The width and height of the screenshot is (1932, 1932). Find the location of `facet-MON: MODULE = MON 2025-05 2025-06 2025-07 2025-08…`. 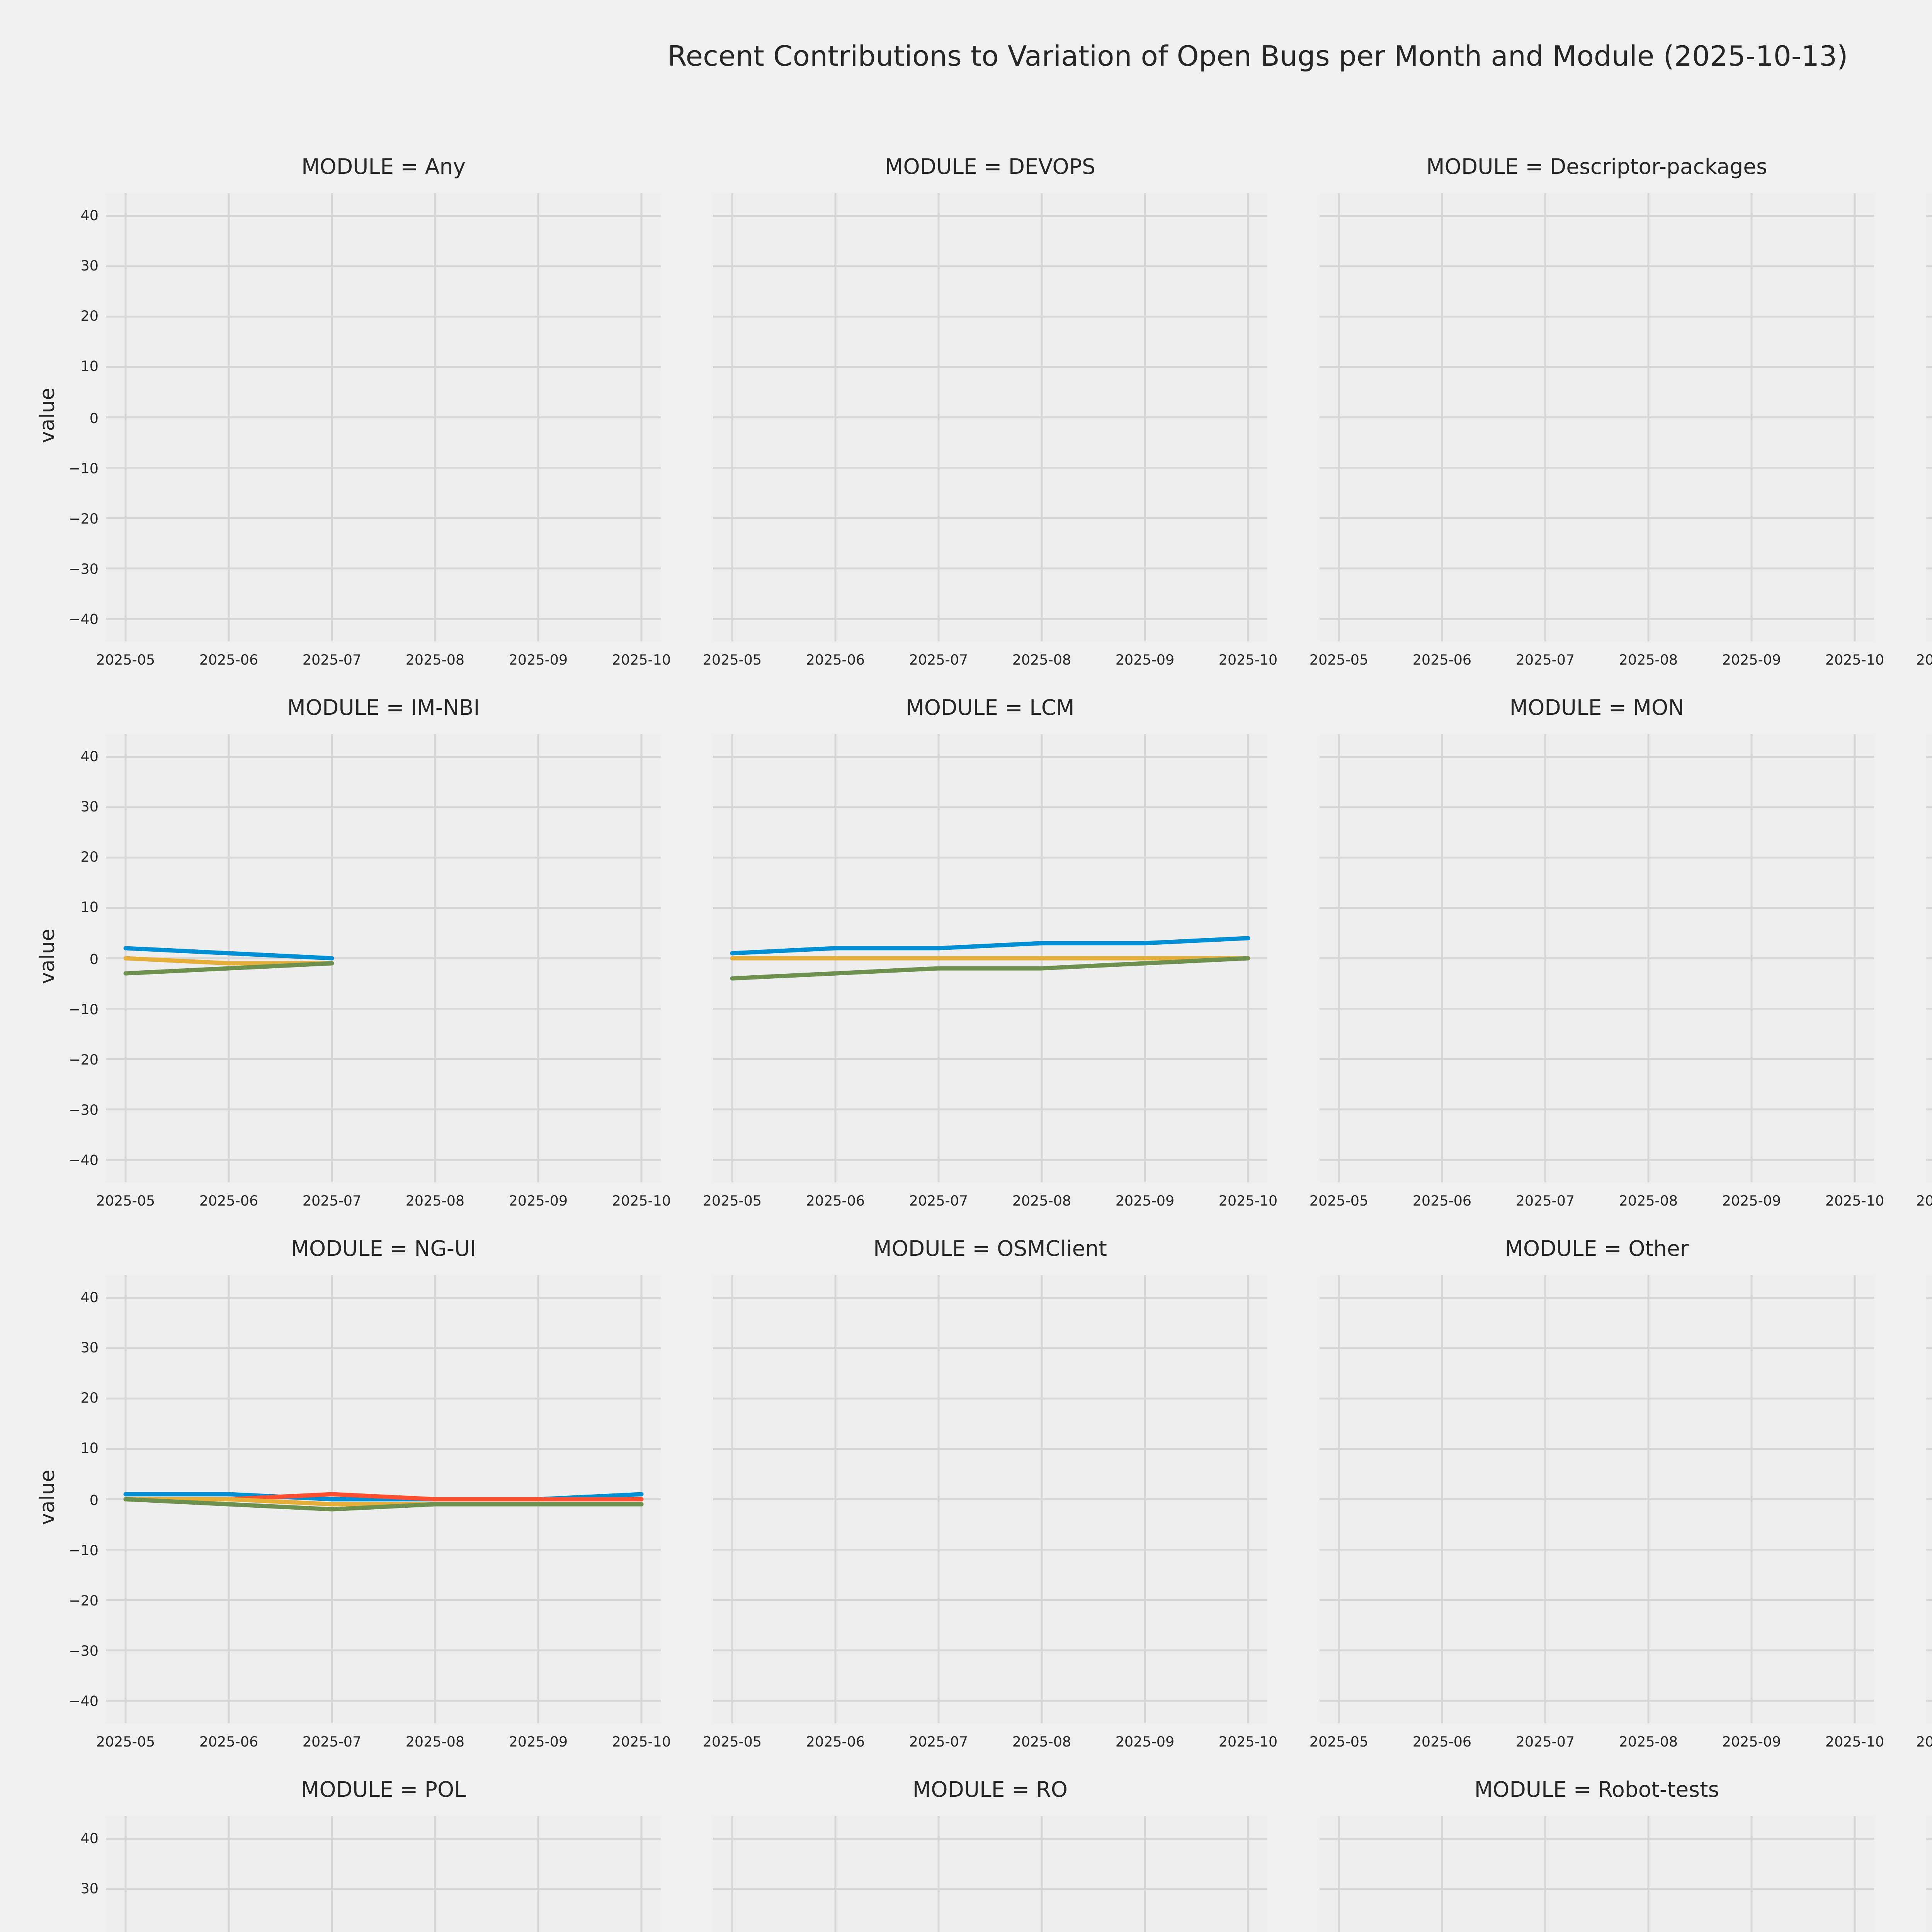

facet-MON: MODULE = MON 2025-05 2025-06 2025-07 2025-08… is located at coordinates (1597, 968).